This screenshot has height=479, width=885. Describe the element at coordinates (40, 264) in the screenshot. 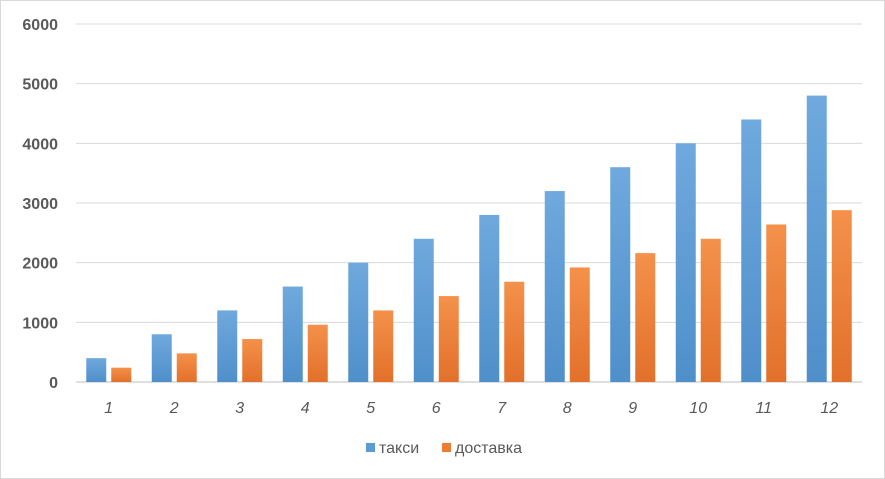

I see `y-tick-label: 2000` at that location.